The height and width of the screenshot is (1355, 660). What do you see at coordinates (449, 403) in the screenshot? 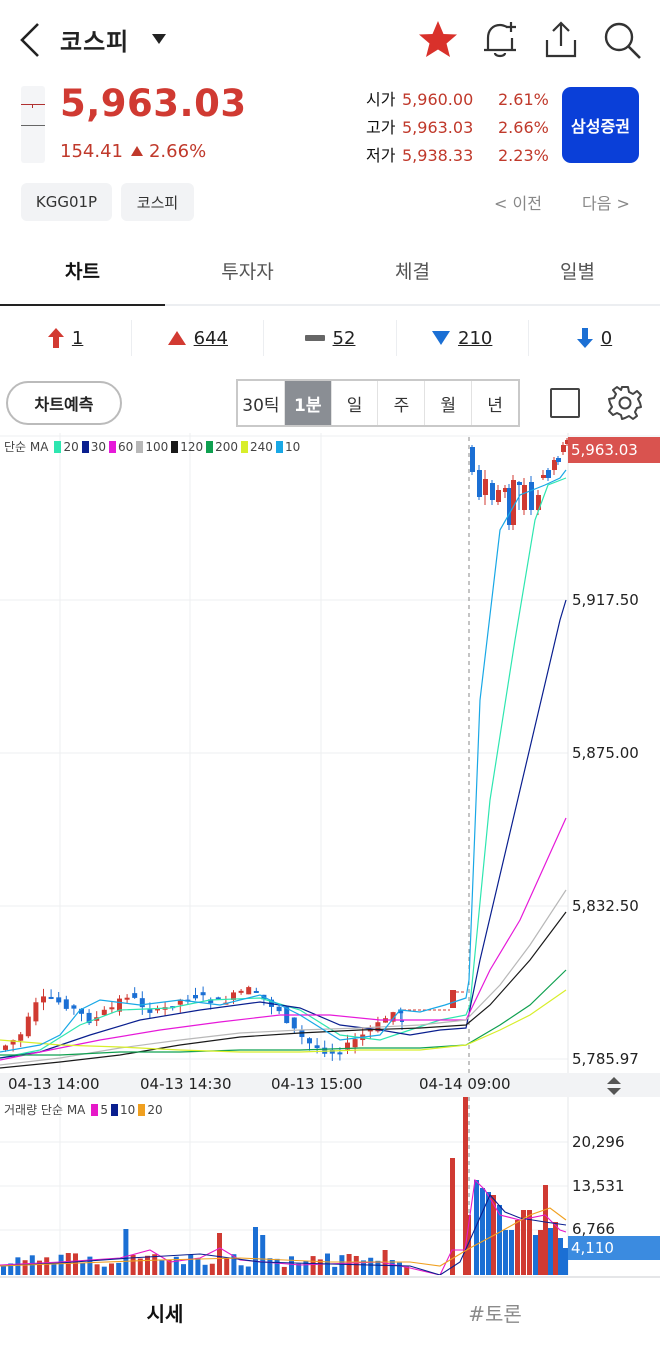
I see `period-month: 월` at bounding box center [449, 403].